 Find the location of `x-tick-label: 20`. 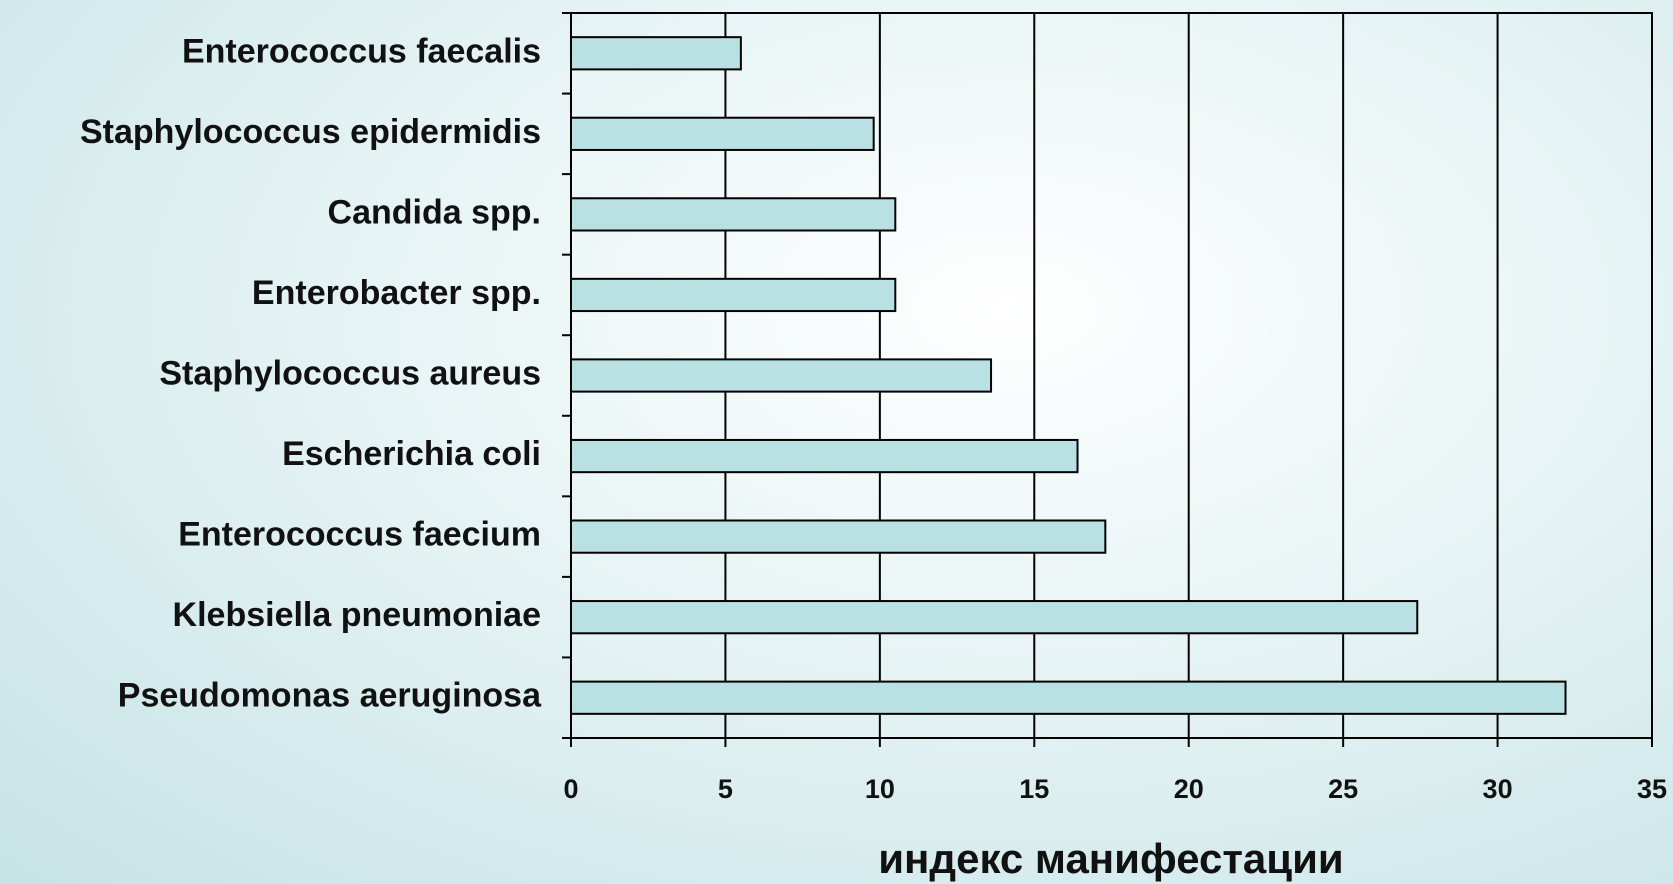

x-tick-label: 20 is located at coordinates (1189, 789).